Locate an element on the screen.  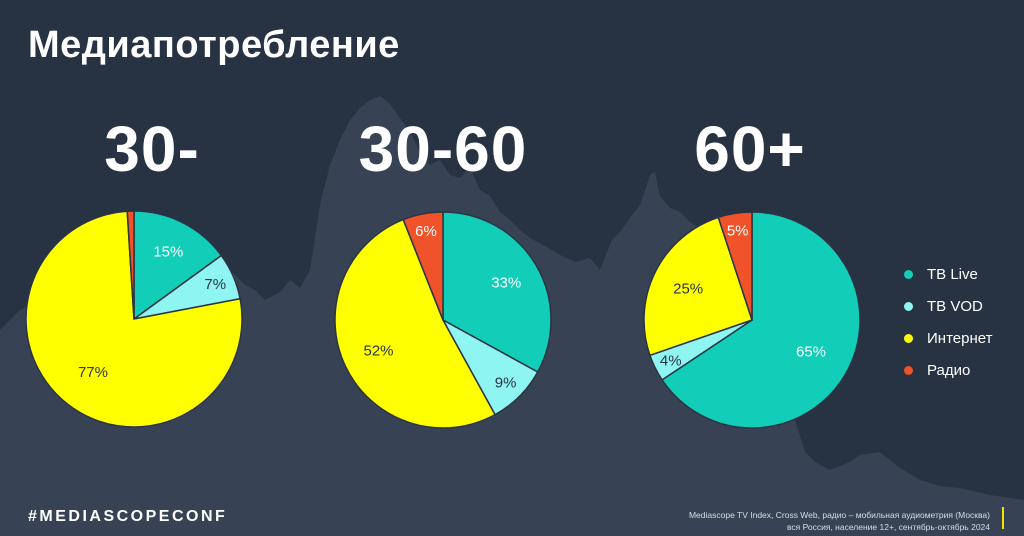
legend-item-tv-live: ТВ Live is located at coordinates (948, 274).